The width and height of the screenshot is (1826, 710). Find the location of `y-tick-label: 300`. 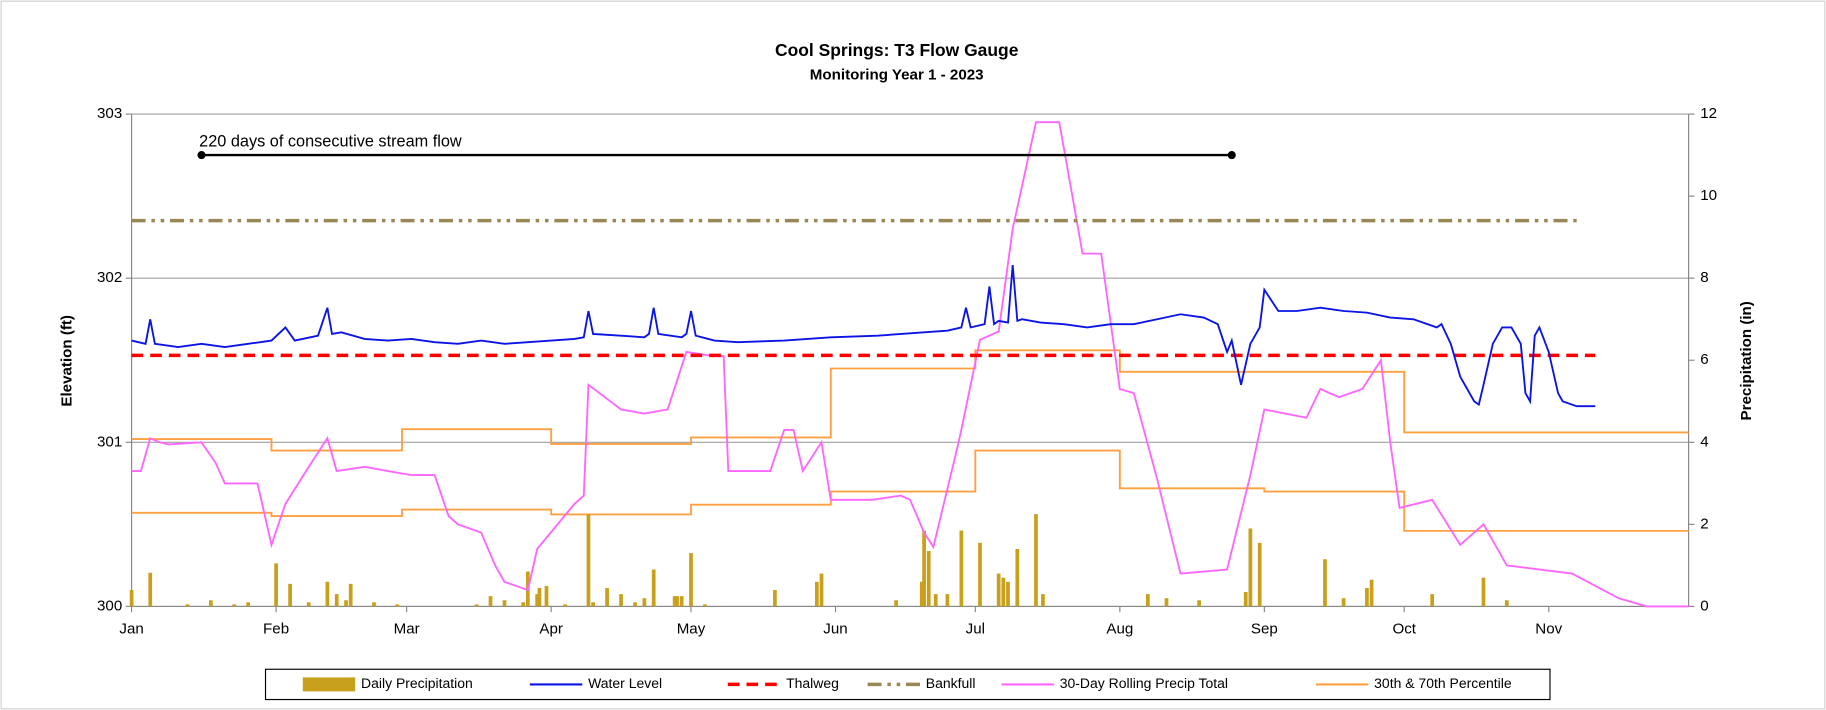

y-tick-label: 300 is located at coordinates (109, 605).